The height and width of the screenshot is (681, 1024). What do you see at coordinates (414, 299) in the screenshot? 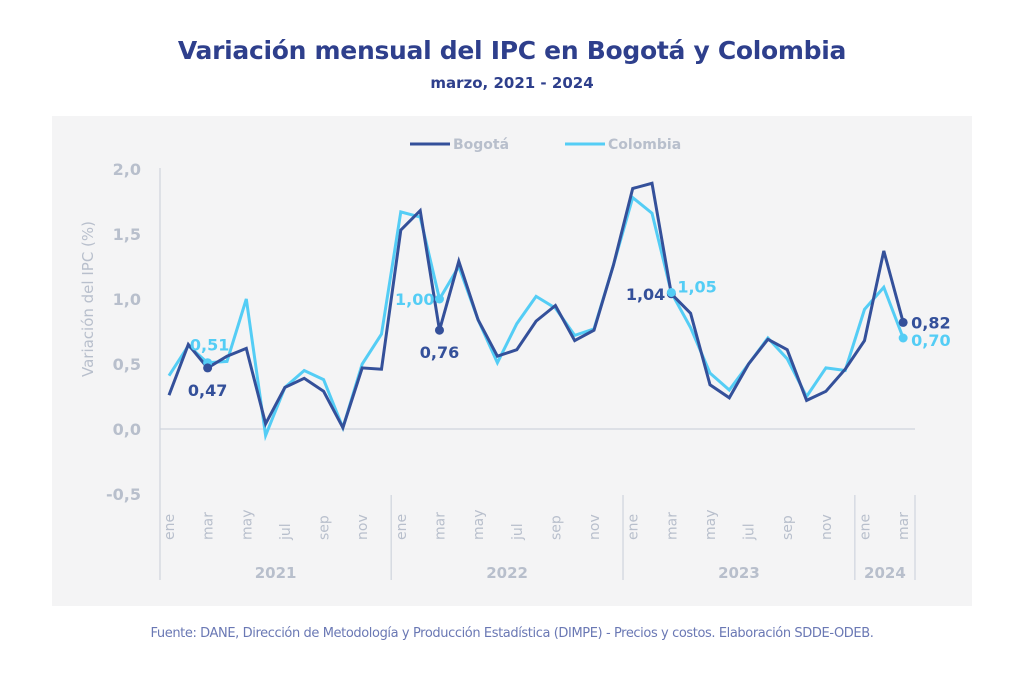
I see `data-label: 1,00` at bounding box center [414, 299].